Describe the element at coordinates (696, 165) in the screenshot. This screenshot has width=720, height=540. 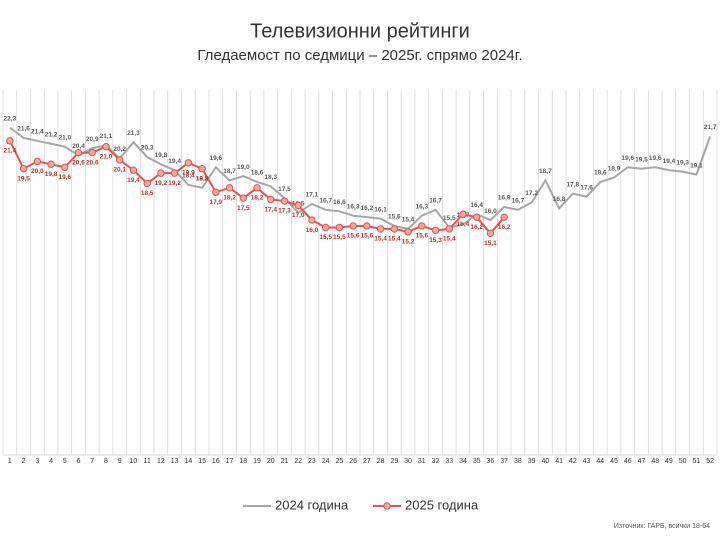
I see `data-label: 19,1` at that location.